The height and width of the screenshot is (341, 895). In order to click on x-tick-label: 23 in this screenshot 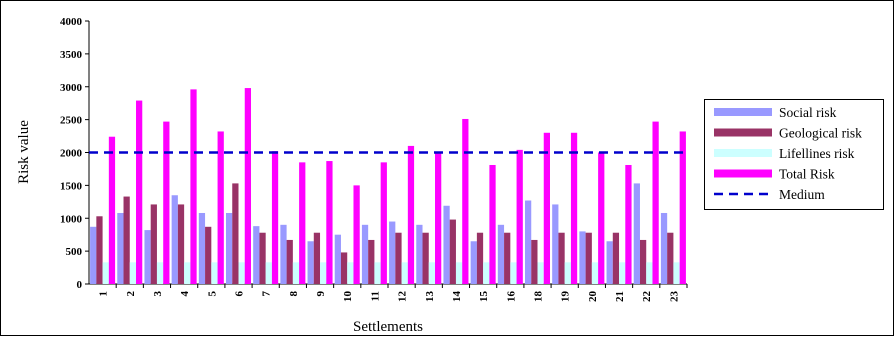, I will do `click(674, 297)`.